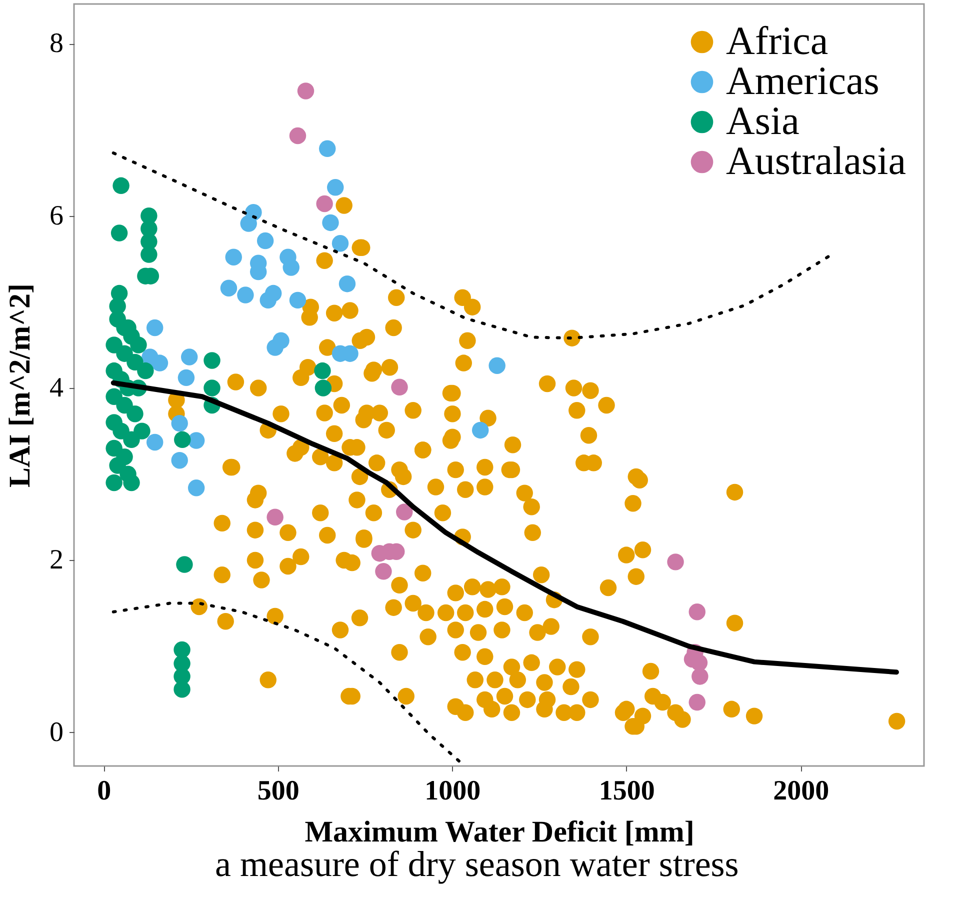  What do you see at coordinates (626, 791) in the screenshot?
I see `x-tick-label: 1500` at bounding box center [626, 791].